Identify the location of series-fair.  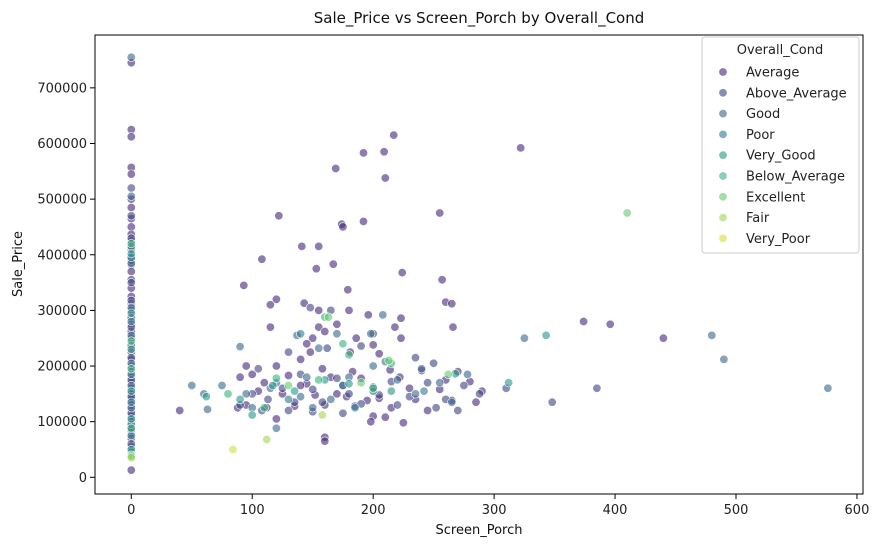
(226, 436).